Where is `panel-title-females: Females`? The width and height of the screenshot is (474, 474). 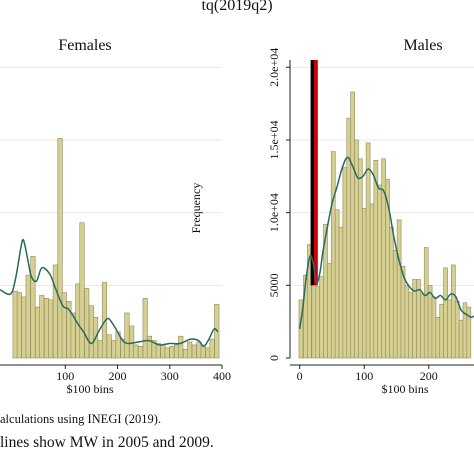
panel-title-females: Females is located at coordinates (84, 45).